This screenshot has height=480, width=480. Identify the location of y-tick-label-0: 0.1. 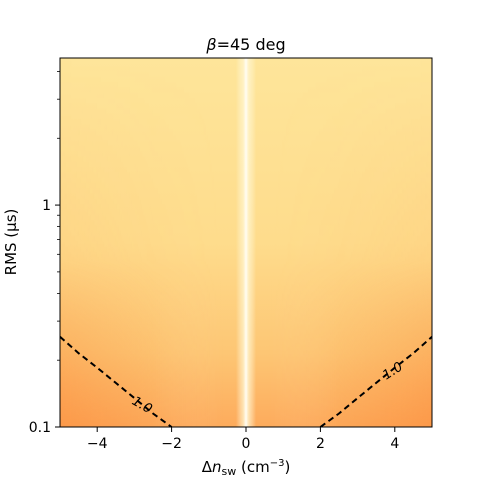
(40, 428).